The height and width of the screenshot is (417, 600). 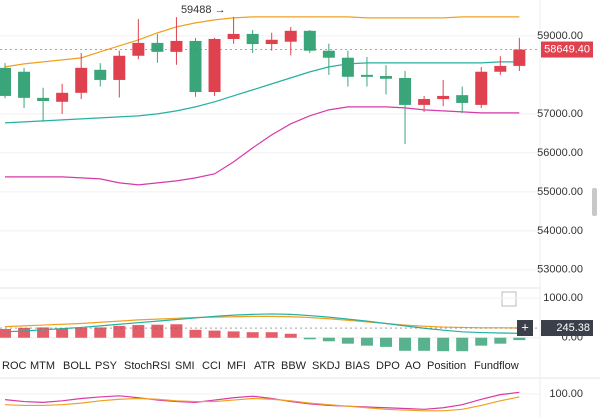 I want to click on indicator-tab: Position, so click(x=446, y=366).